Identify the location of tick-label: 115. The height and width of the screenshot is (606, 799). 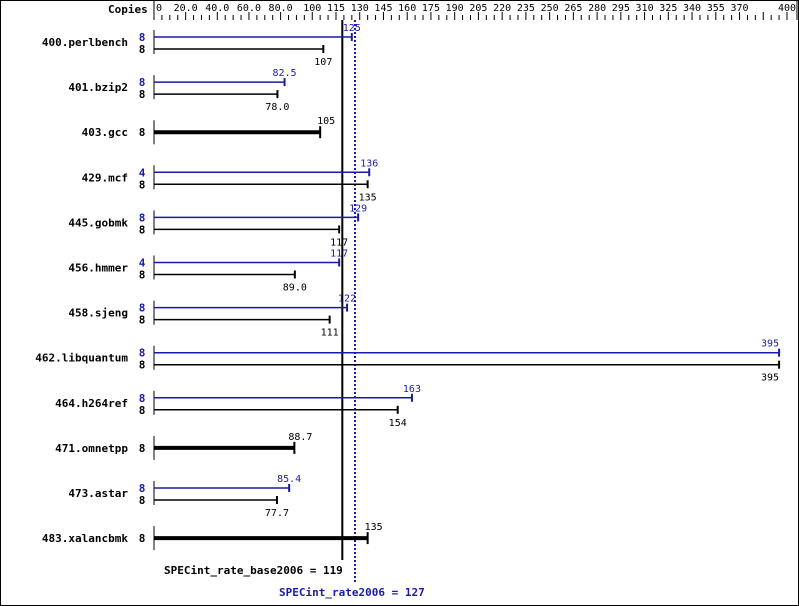
(336, 8).